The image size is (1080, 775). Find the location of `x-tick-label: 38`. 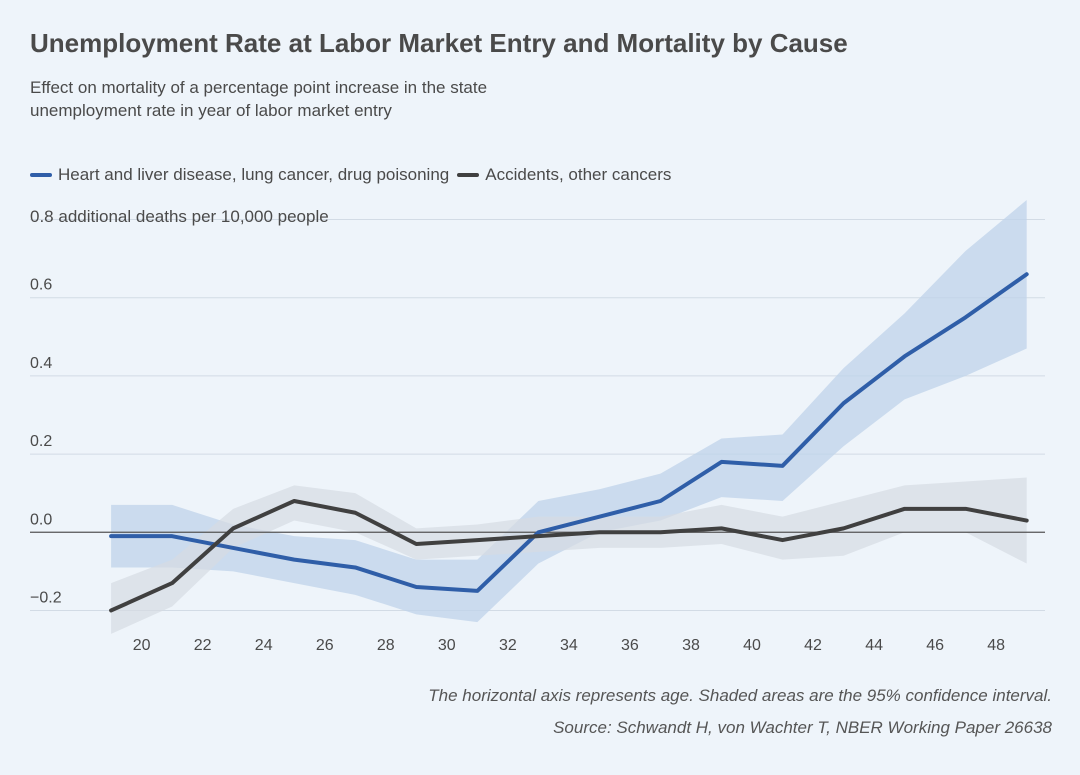

x-tick-label: 38 is located at coordinates (691, 645).